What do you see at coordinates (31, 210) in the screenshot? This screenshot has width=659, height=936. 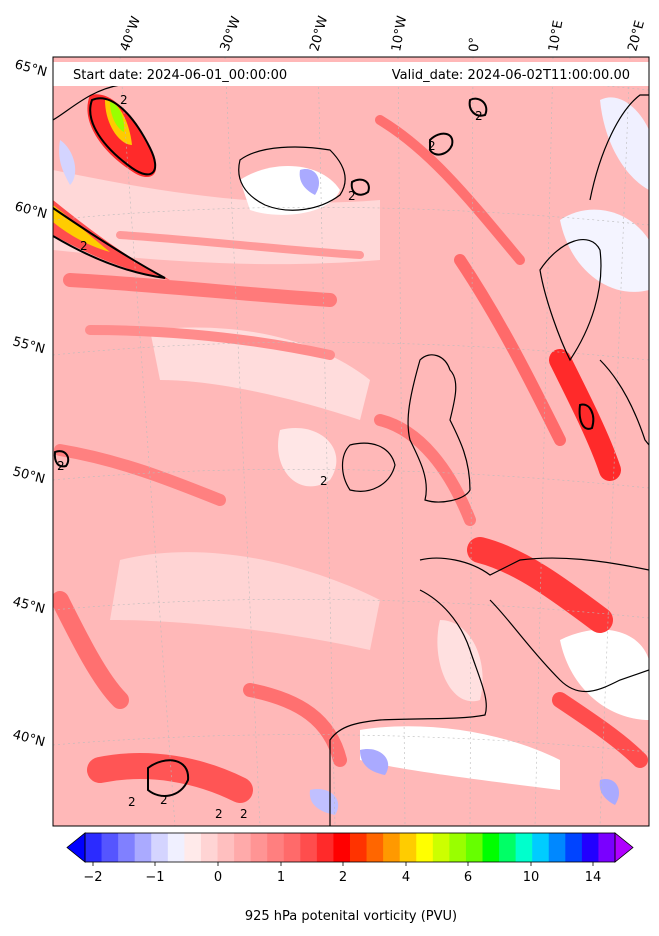 I see `lat-label: 60°N` at bounding box center [31, 210].